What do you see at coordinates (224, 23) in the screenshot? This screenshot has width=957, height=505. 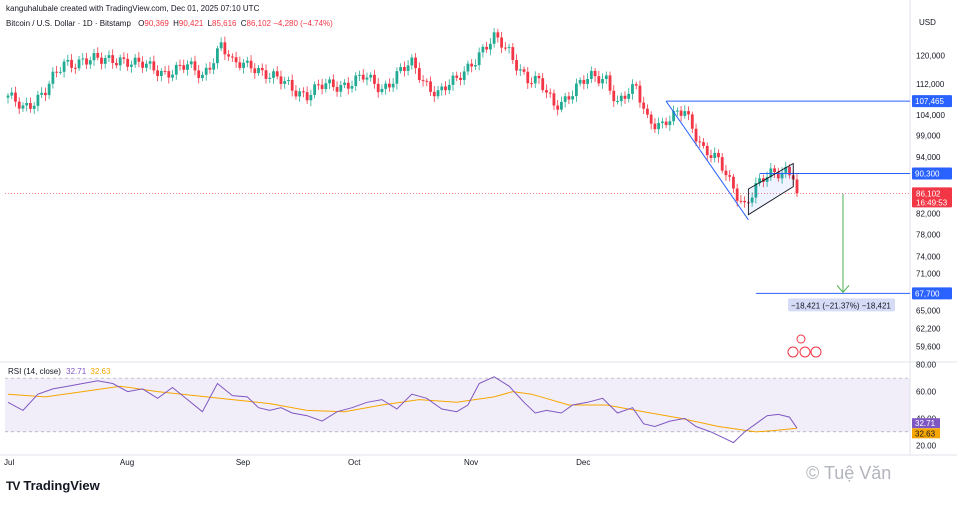 I see `low-value: 85,616` at bounding box center [224, 23].